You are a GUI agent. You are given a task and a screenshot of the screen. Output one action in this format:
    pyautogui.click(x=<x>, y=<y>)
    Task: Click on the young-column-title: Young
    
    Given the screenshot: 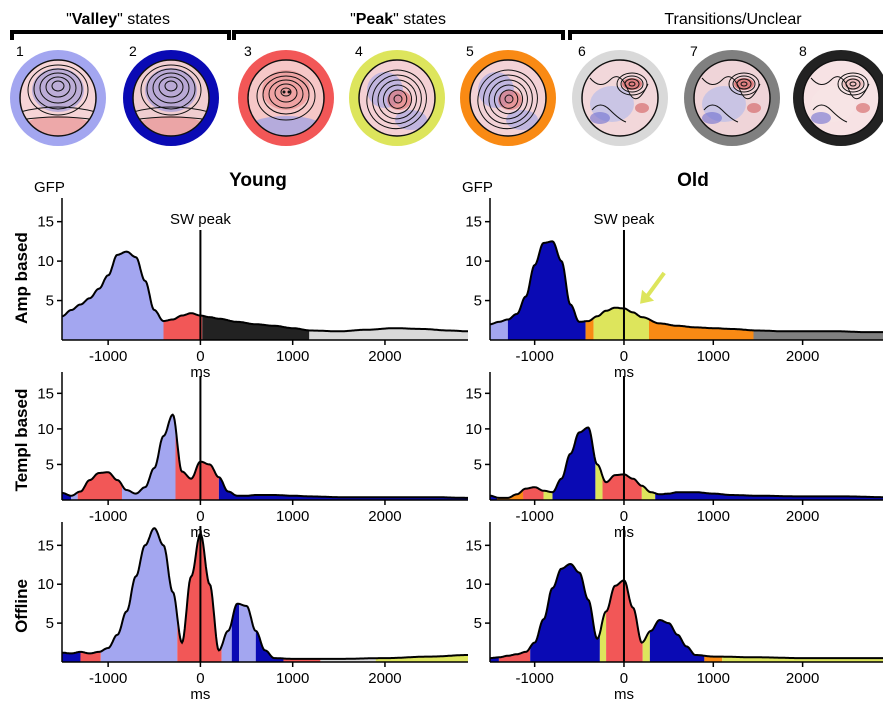 What is the action you would take?
    pyautogui.click(x=258, y=180)
    